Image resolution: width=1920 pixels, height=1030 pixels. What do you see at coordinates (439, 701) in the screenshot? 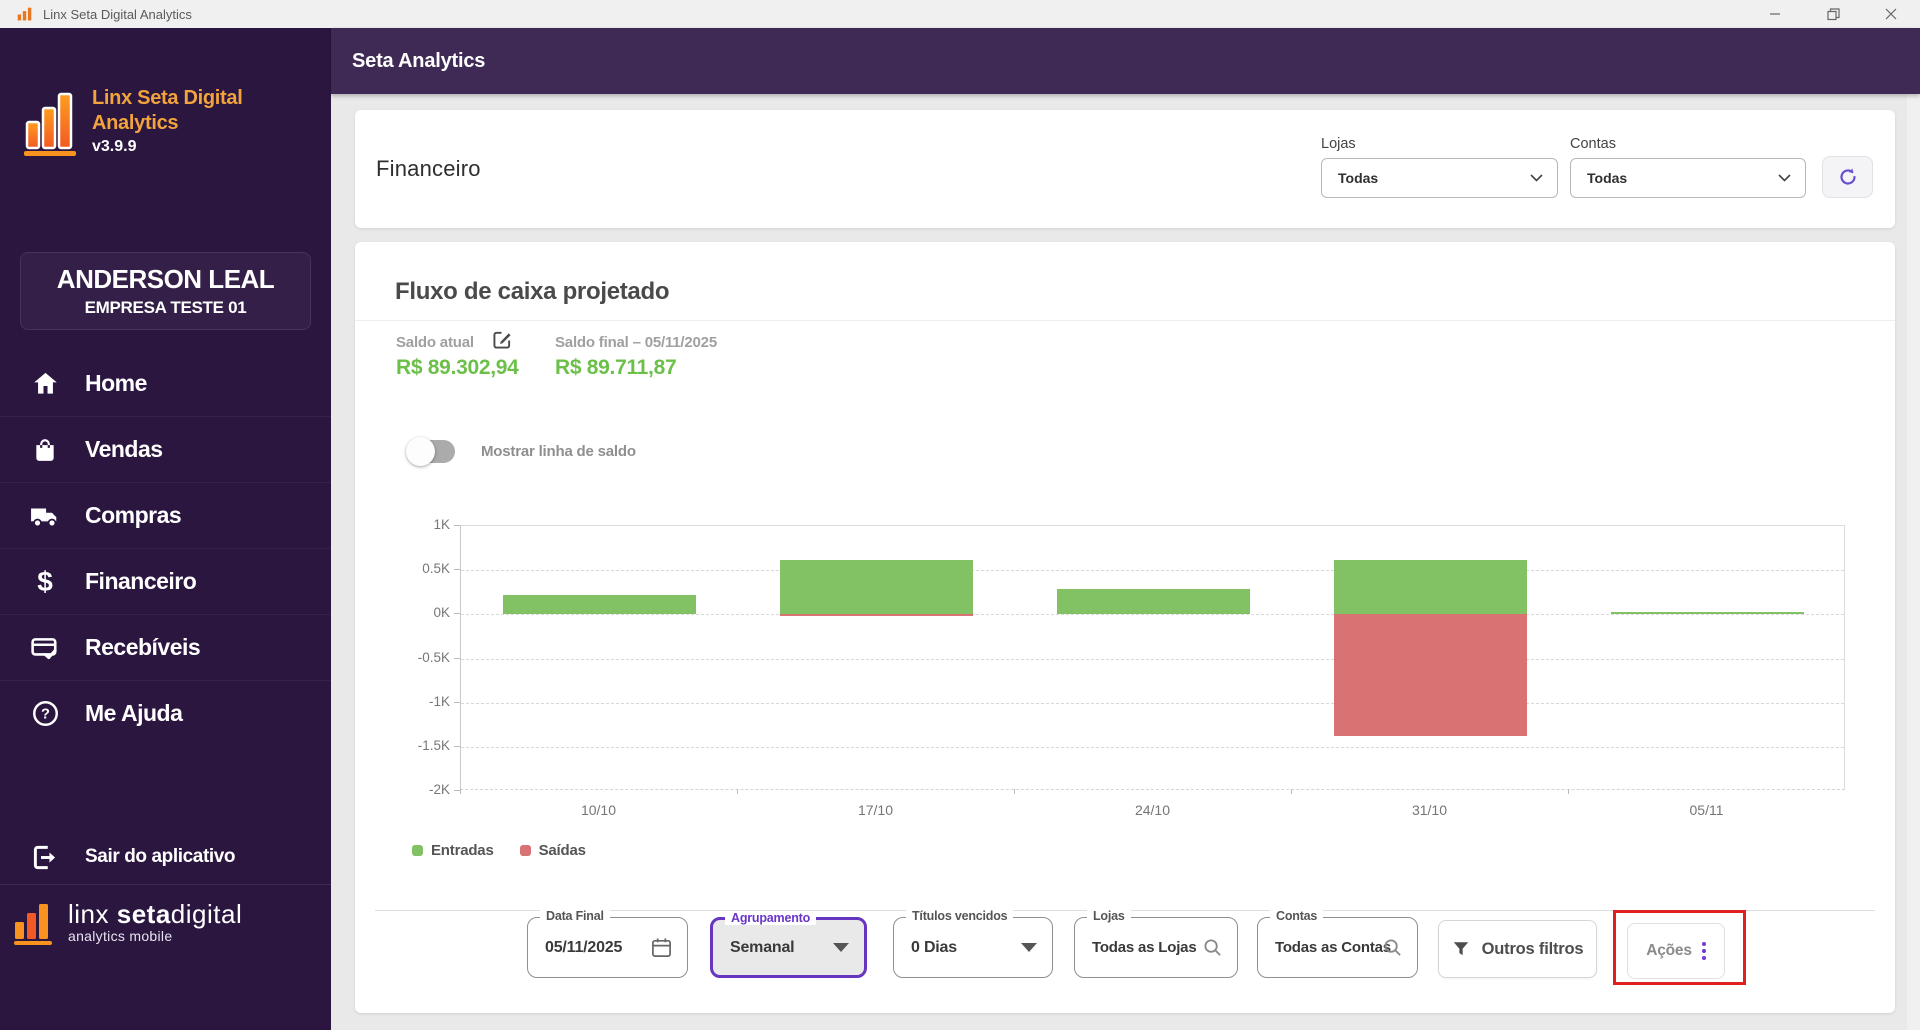
I see `y-tick-label: -1K` at bounding box center [439, 701].